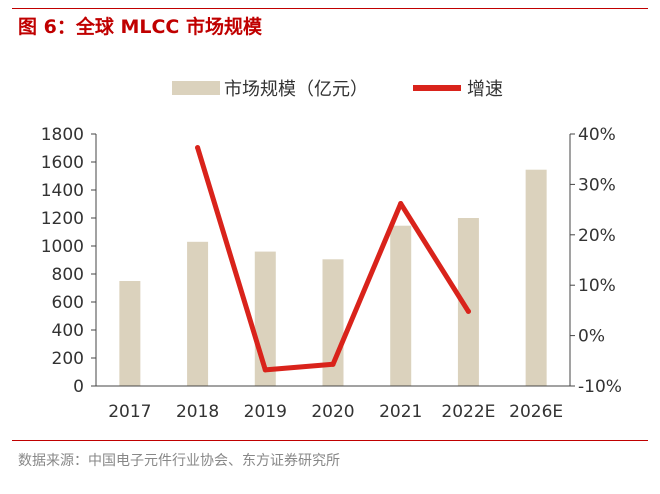 The image size is (660, 494). What do you see at coordinates (265, 412) in the screenshot?
I see `x-tick-label: 2019` at bounding box center [265, 412].